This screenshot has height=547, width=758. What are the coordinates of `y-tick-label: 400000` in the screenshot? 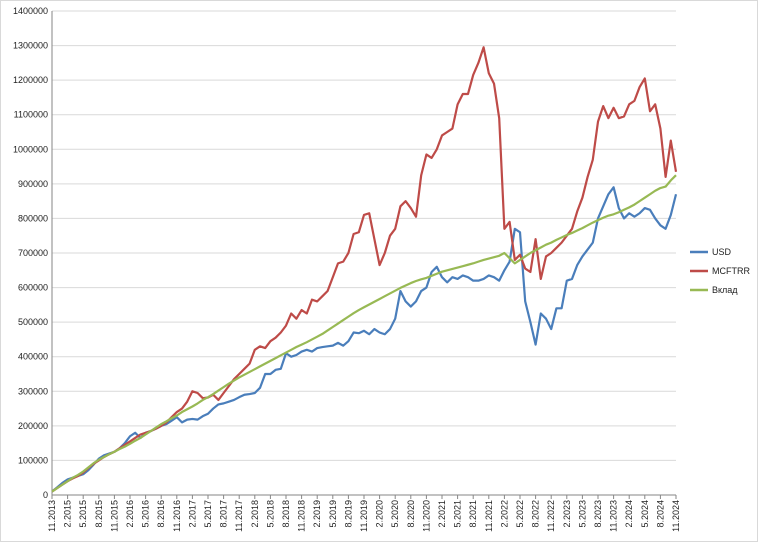 It's located at (33, 357).